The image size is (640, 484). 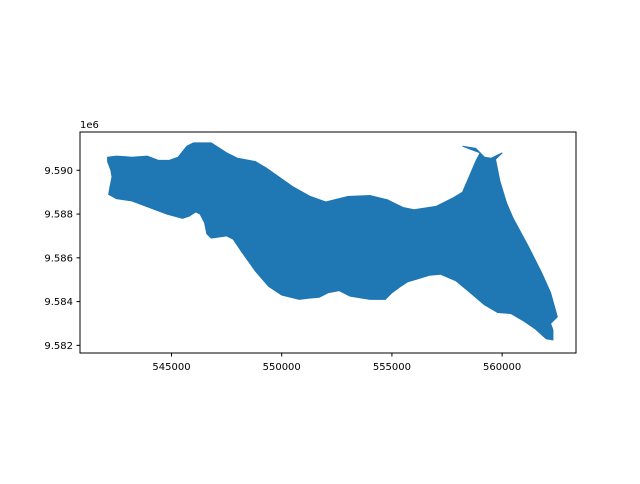 What do you see at coordinates (58, 346) in the screenshot?
I see `y-tick-label: 9.582` at bounding box center [58, 346].